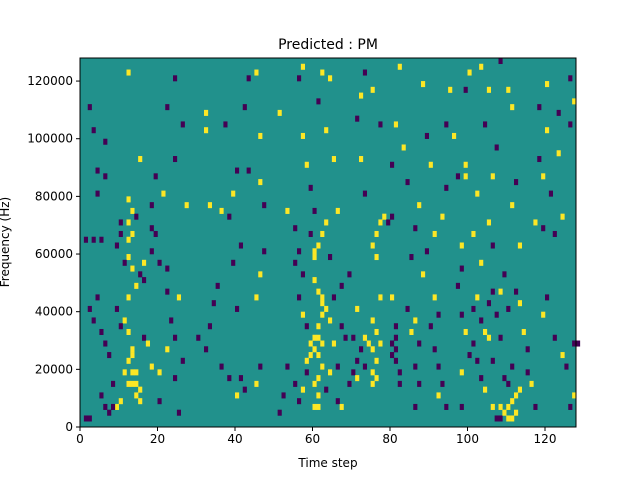 The image size is (640, 480). Describe the element at coordinates (54, 369) in the screenshot. I see `y-tick-label: 20000` at that location.